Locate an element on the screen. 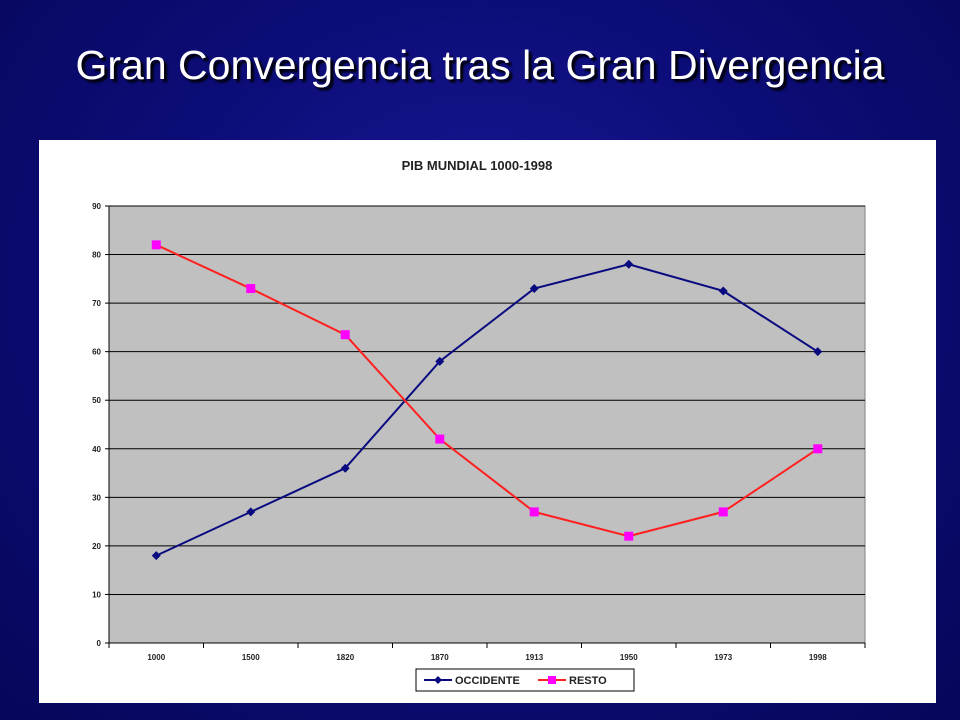  legend-label-resto: RESTO is located at coordinates (588, 681).